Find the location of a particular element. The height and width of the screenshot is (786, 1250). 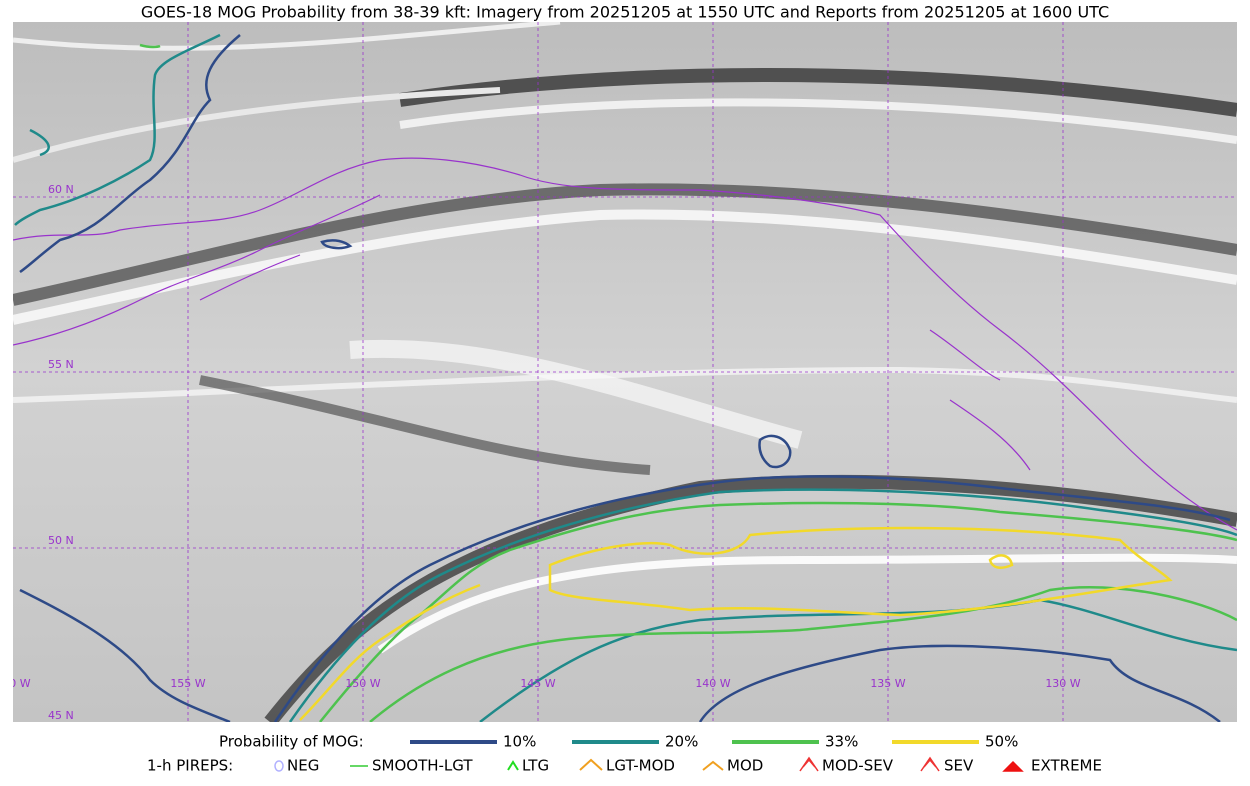

lon-label: 140 W is located at coordinates (712, 683).